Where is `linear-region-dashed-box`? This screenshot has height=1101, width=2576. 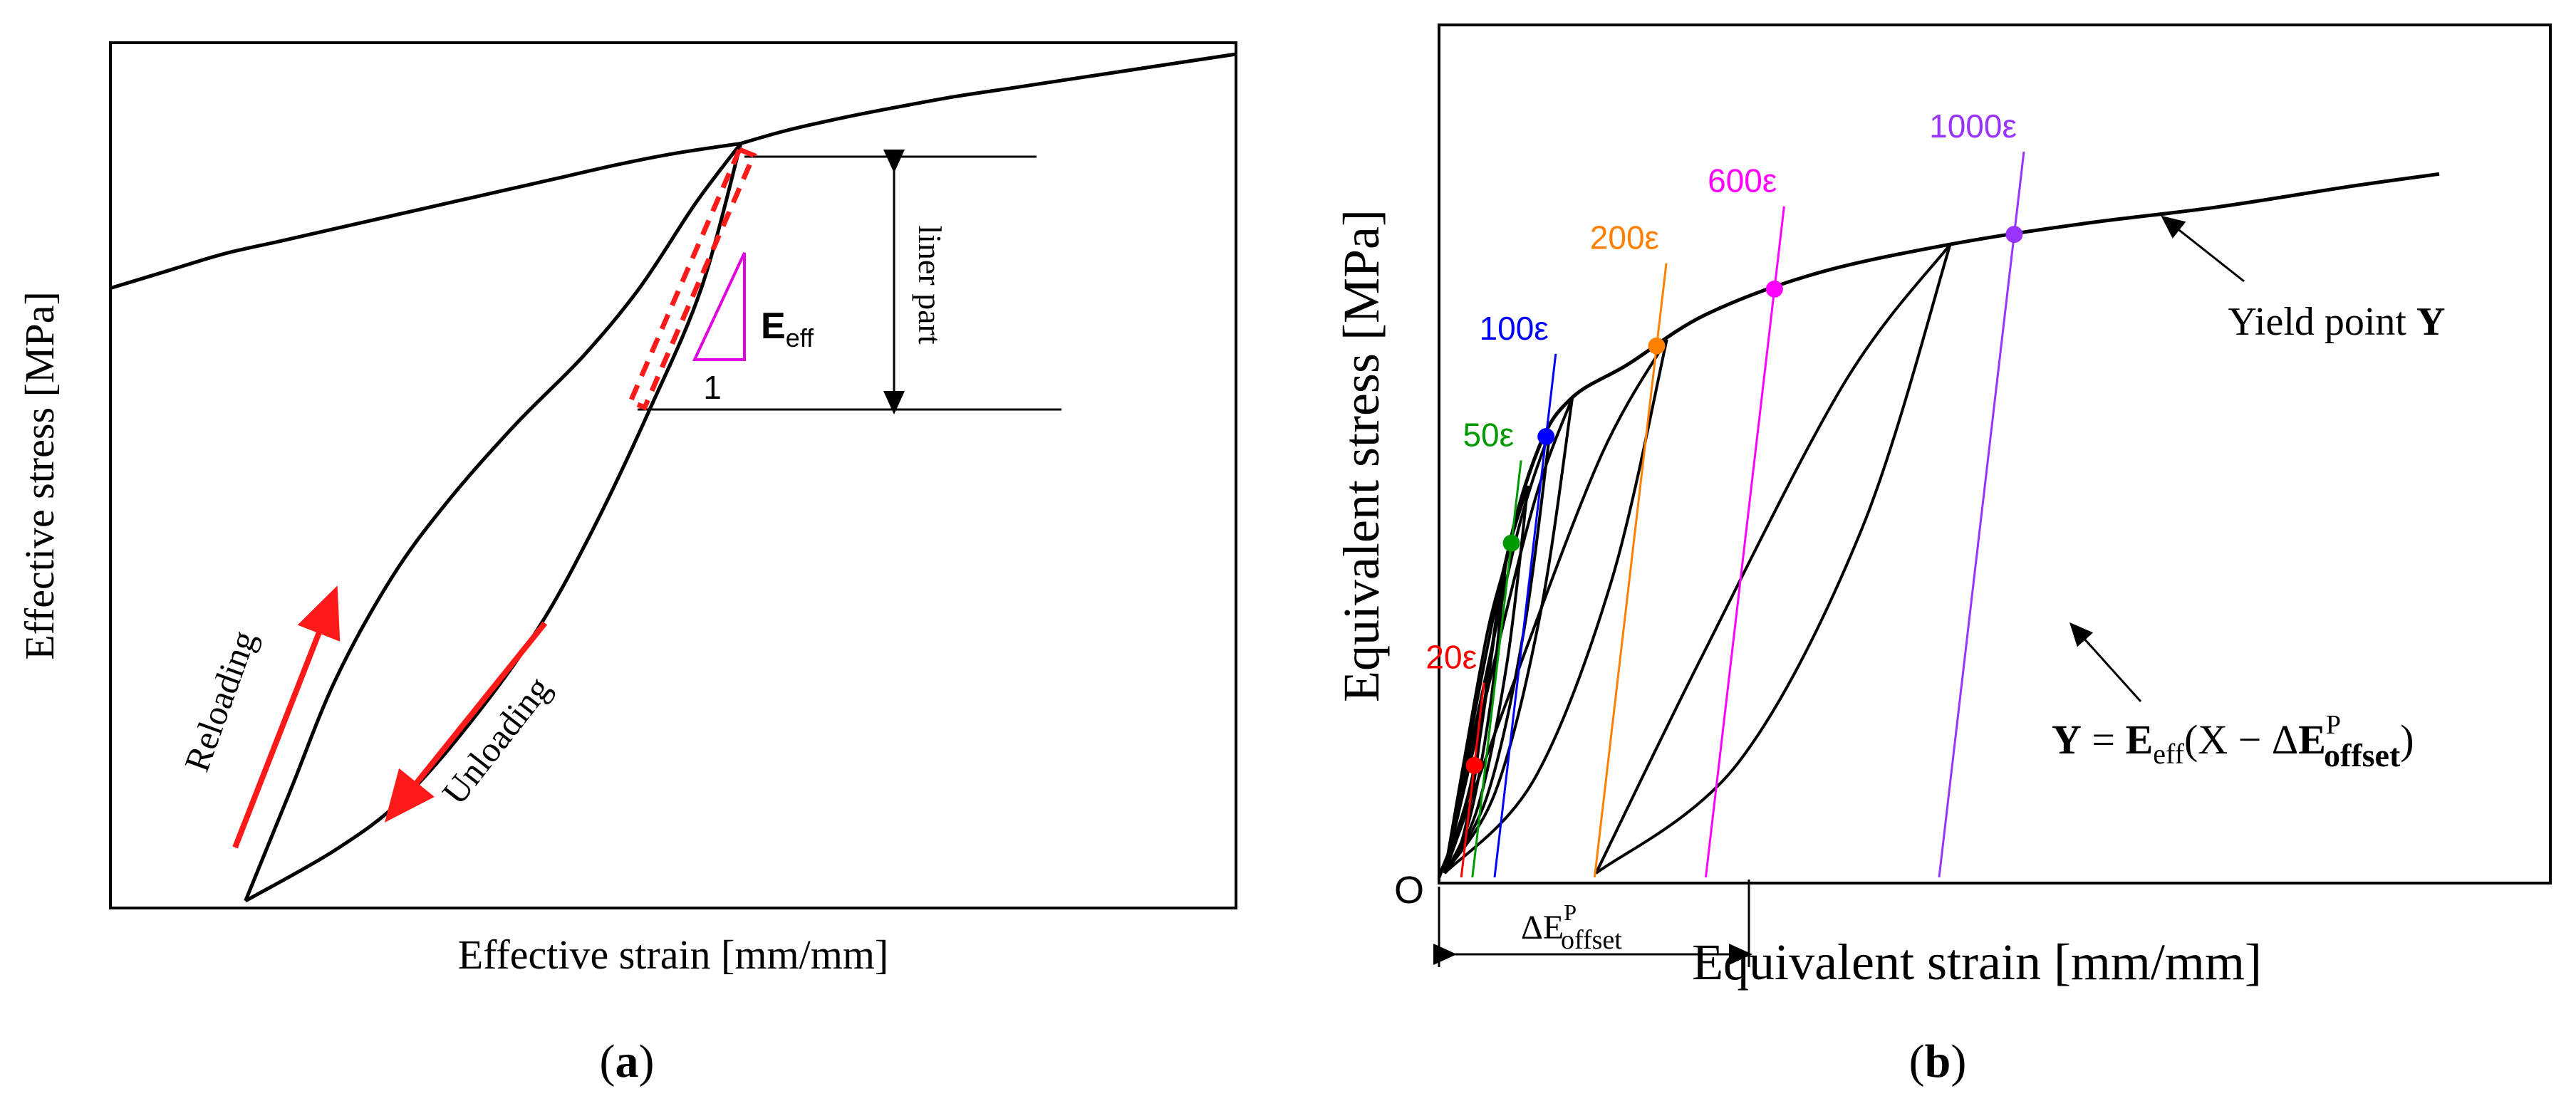 linear-region-dashed-box is located at coordinates (692, 279).